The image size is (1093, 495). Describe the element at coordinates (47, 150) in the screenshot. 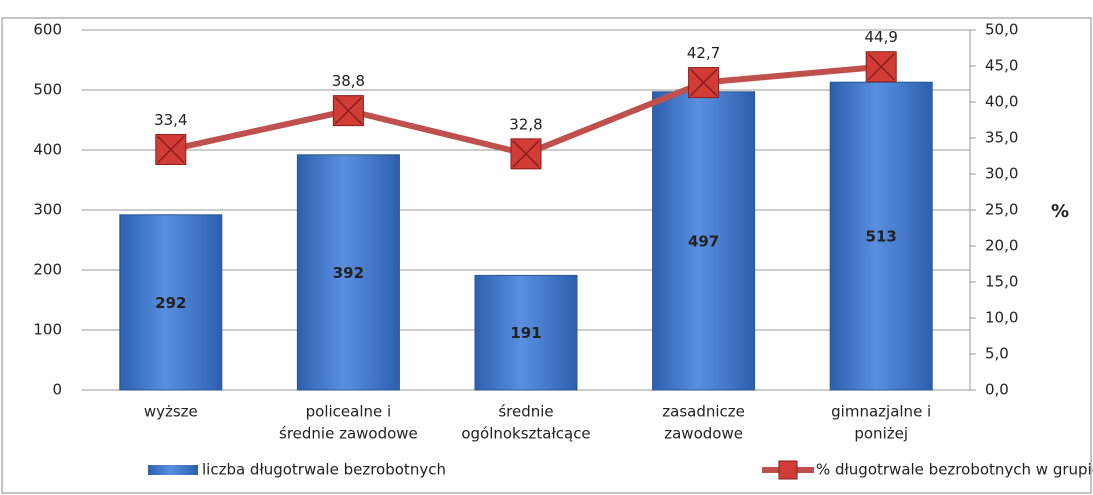

I see `y-tick-label: 400` at that location.